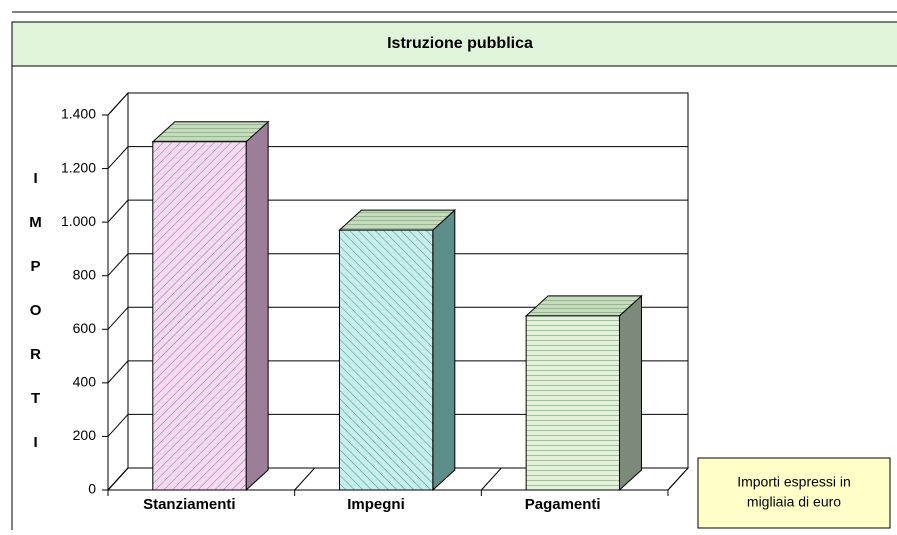  Describe the element at coordinates (78, 221) in the screenshot. I see `y-tick-label: 1.000` at that location.